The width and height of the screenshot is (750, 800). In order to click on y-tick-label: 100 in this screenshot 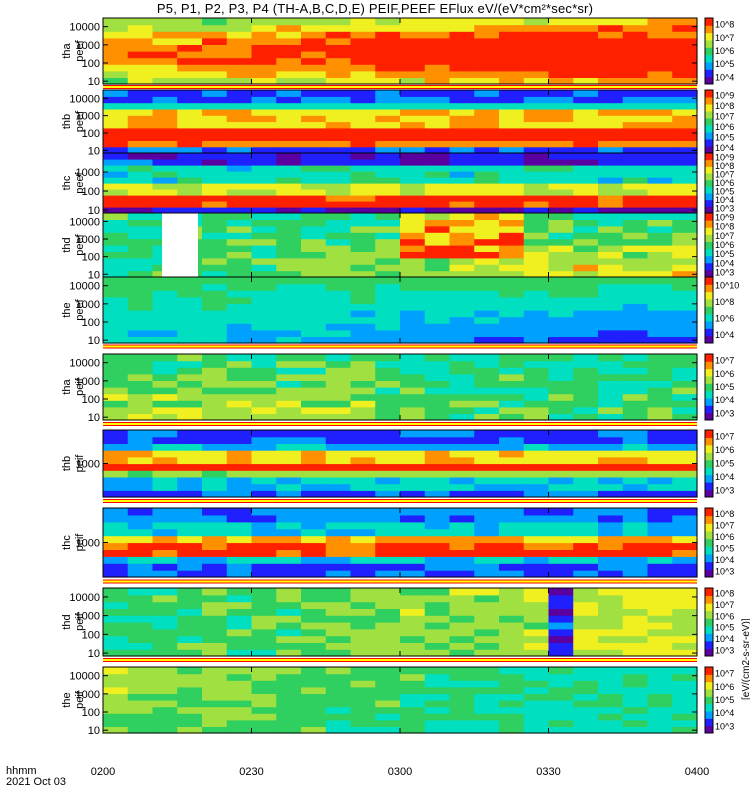, I will do `click(91, 258)`.